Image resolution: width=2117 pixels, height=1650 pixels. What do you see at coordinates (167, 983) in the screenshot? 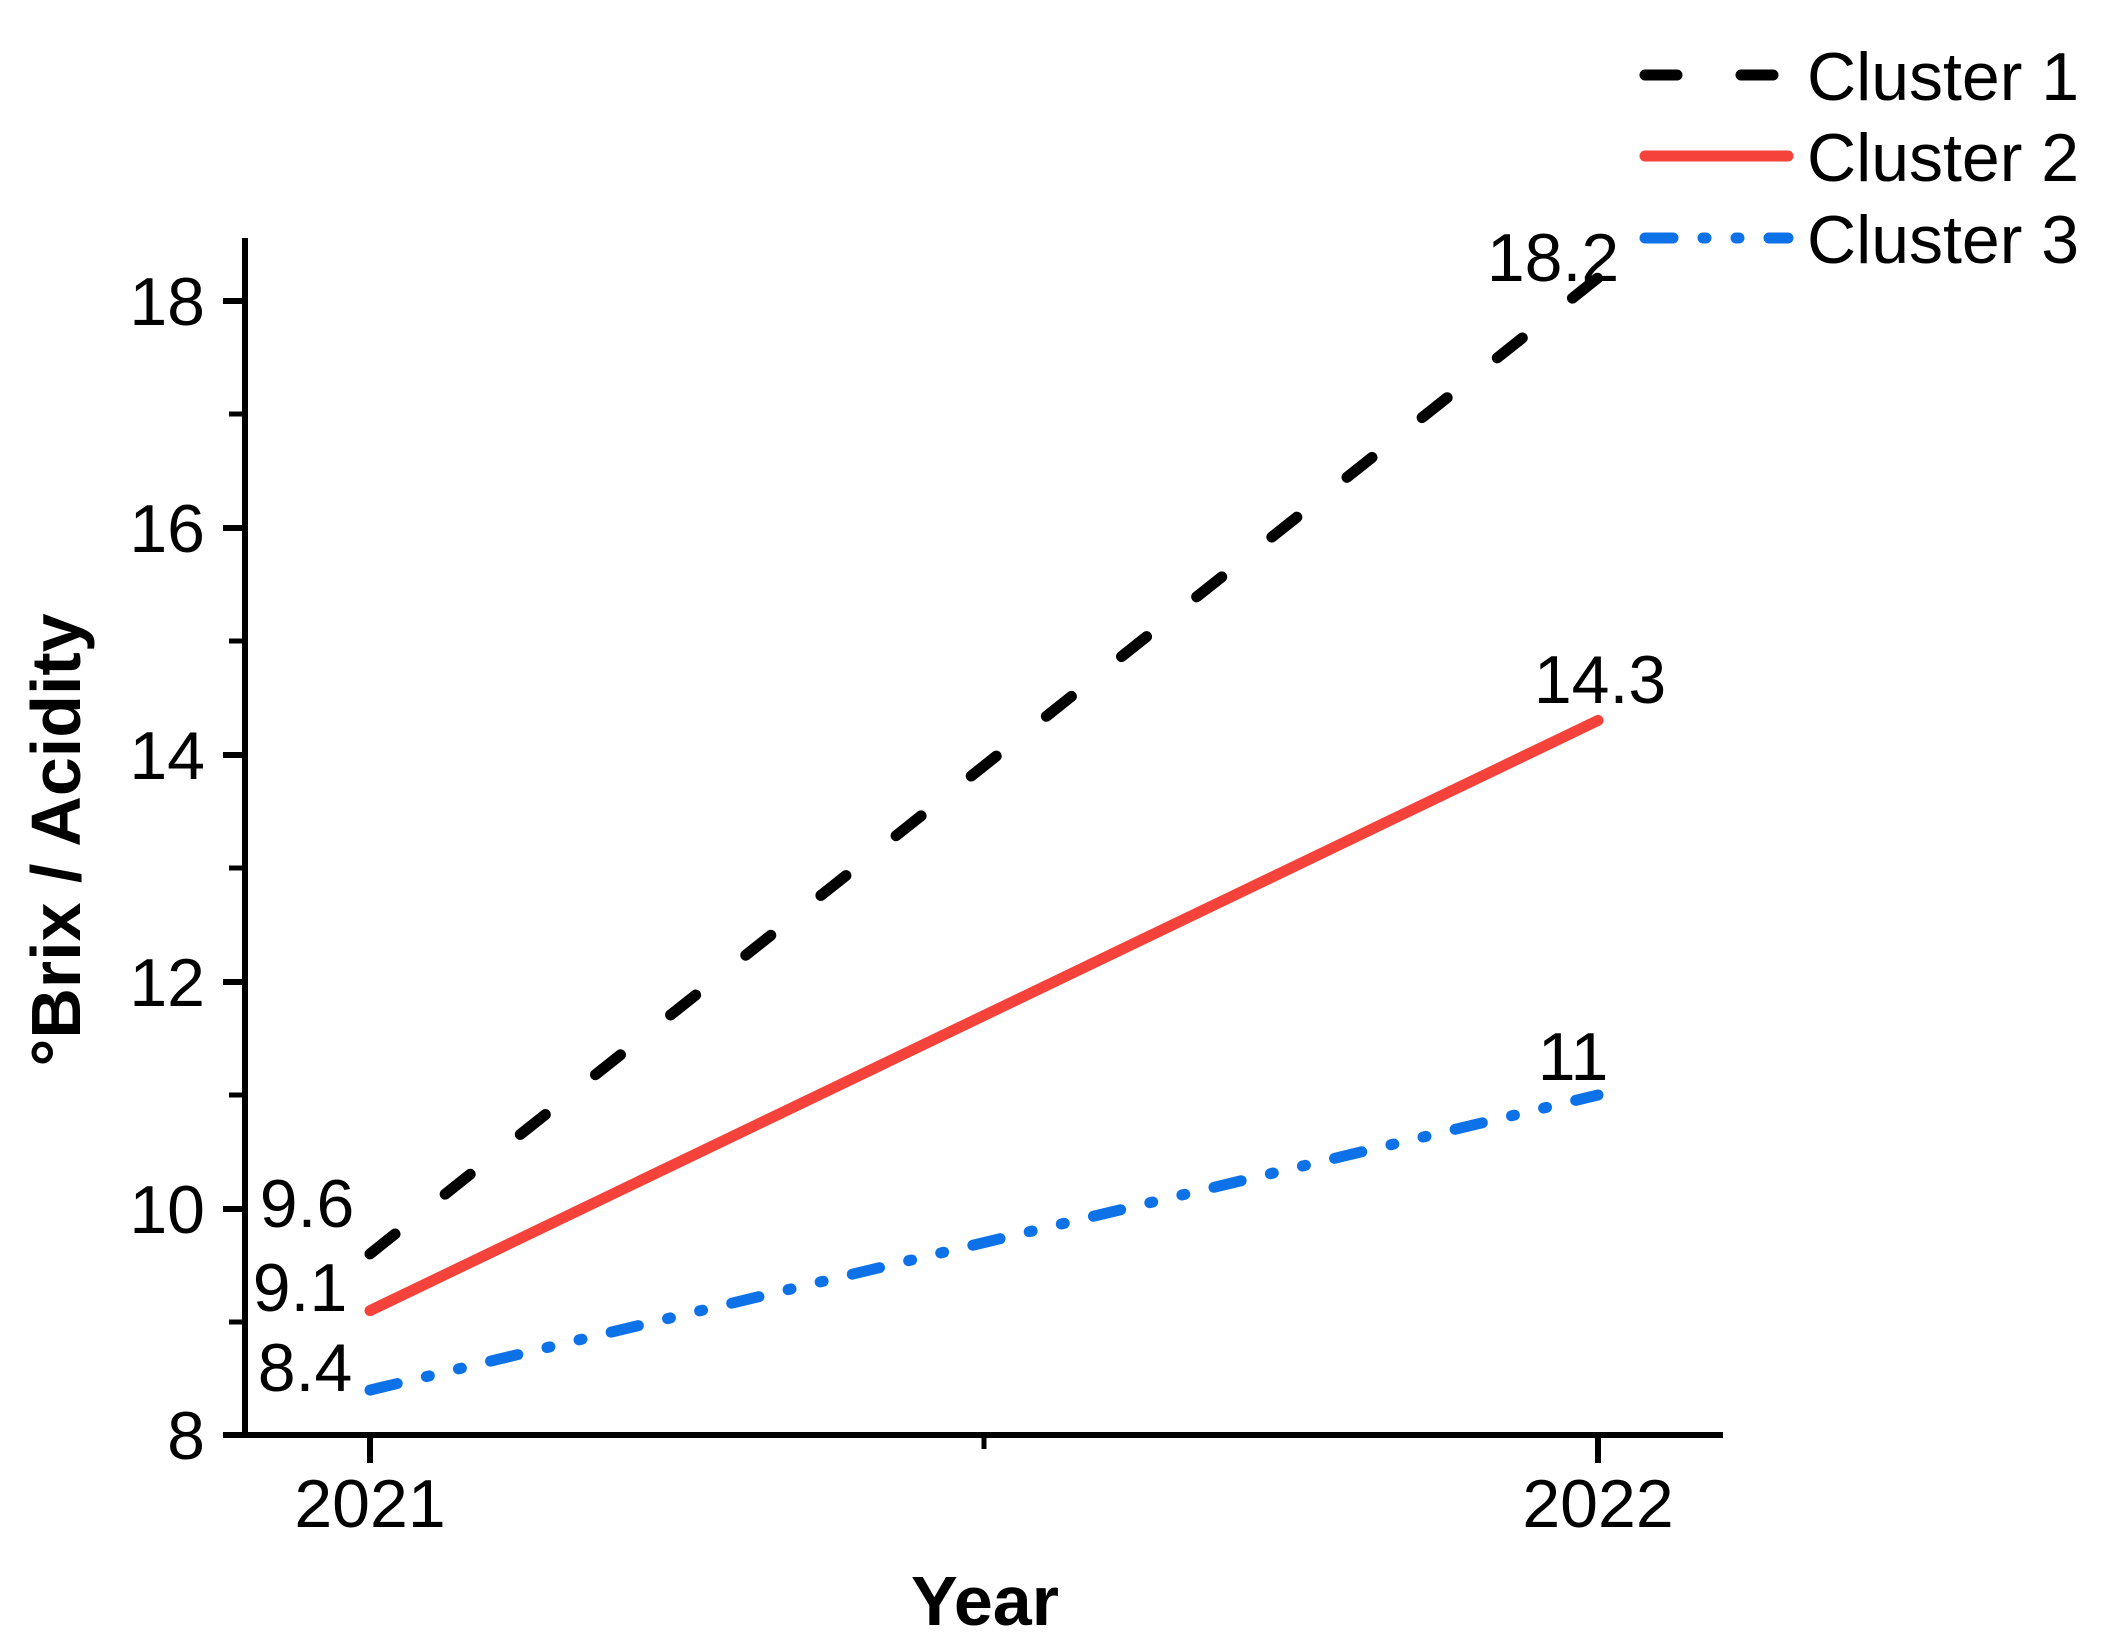
I see `y-tick-label-12: 12` at bounding box center [167, 983].